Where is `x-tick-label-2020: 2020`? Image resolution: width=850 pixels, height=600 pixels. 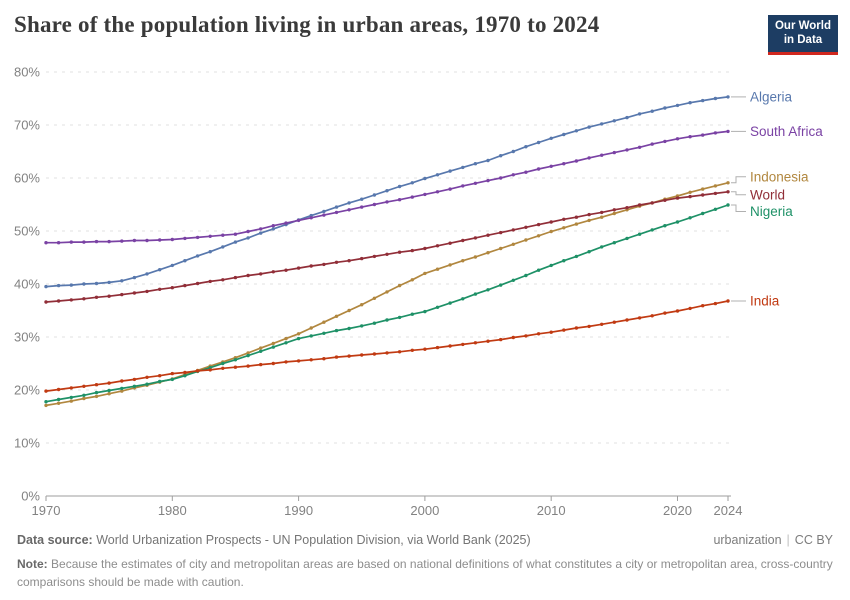 x-tick-label-2020: 2020 is located at coordinates (677, 510).